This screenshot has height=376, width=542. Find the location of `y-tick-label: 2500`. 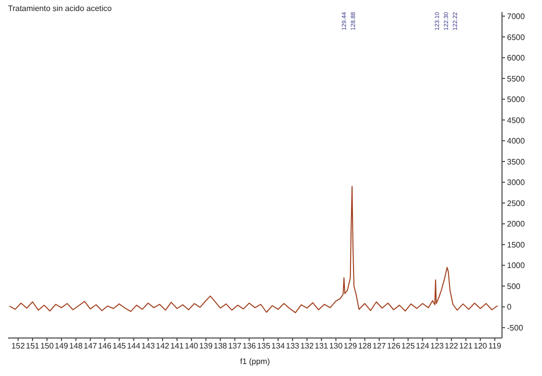

y-tick-label: 2500 is located at coordinates (516, 203).